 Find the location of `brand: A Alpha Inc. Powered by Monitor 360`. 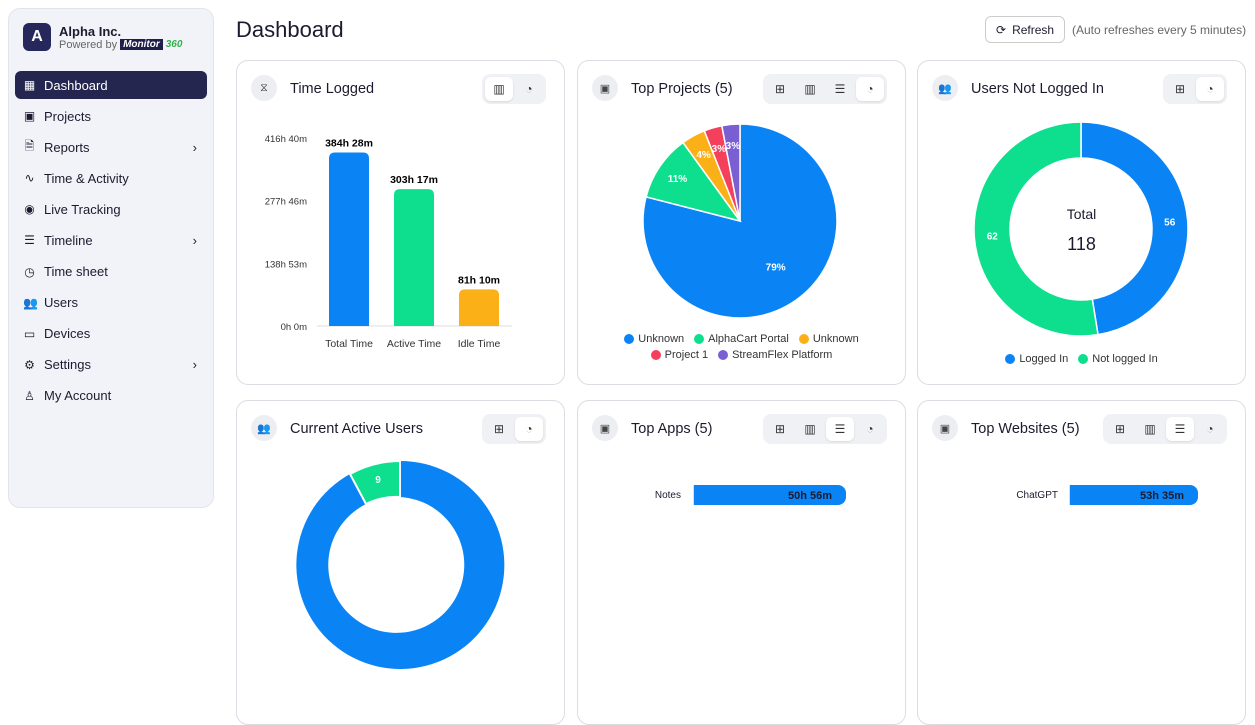

brand: A Alpha Inc. Powered by Monitor 360 is located at coordinates (102, 37).